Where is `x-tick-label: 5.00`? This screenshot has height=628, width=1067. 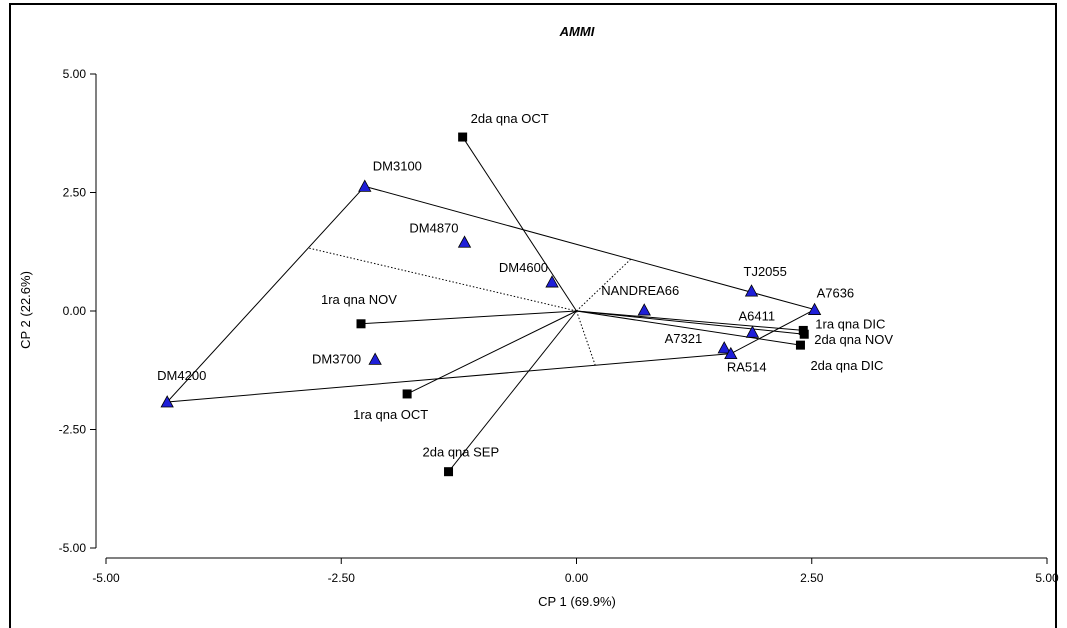
x-tick-label: 5.00 is located at coordinates (1047, 578).